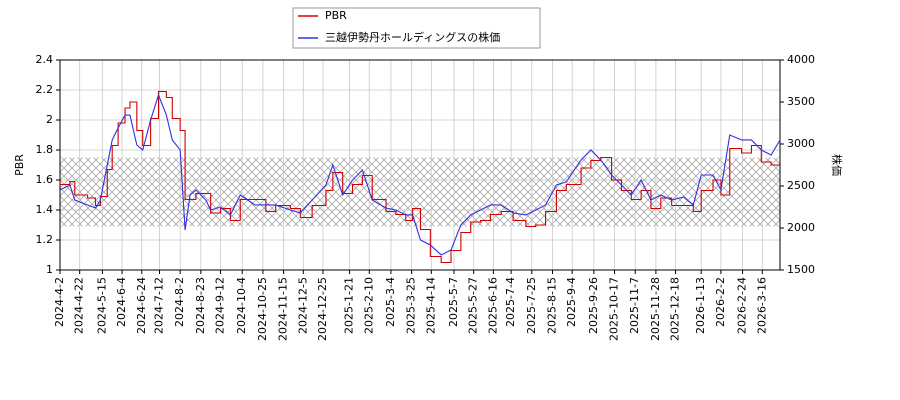  I want to click on x-tick-label: 2024-9-12, so click(220, 305).